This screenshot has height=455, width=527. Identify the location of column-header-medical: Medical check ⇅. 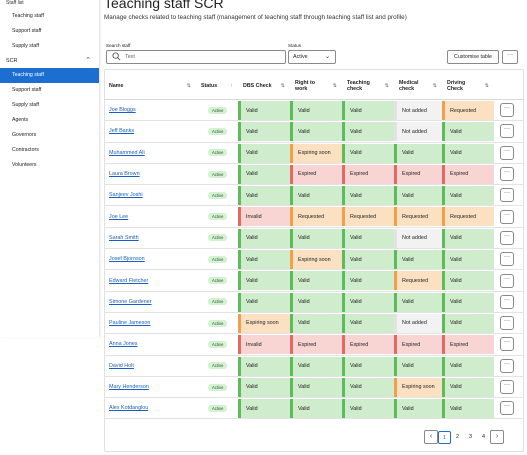
(418, 86).